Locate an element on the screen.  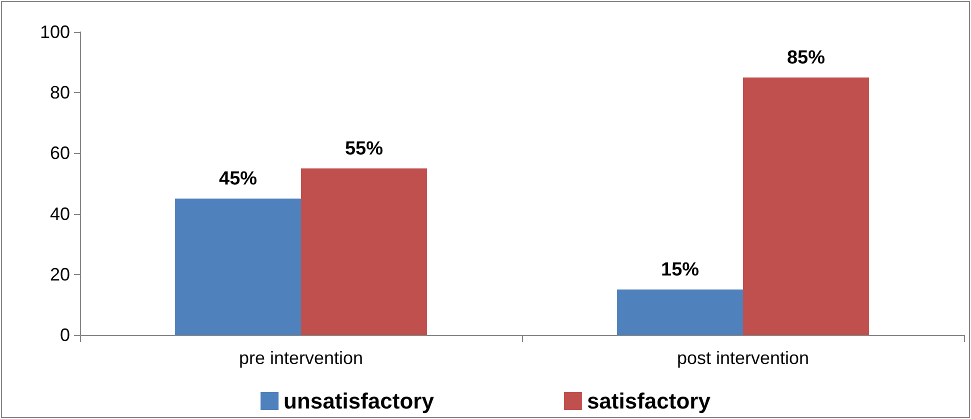
legend-label: unsatisfactory is located at coordinates (359, 401).